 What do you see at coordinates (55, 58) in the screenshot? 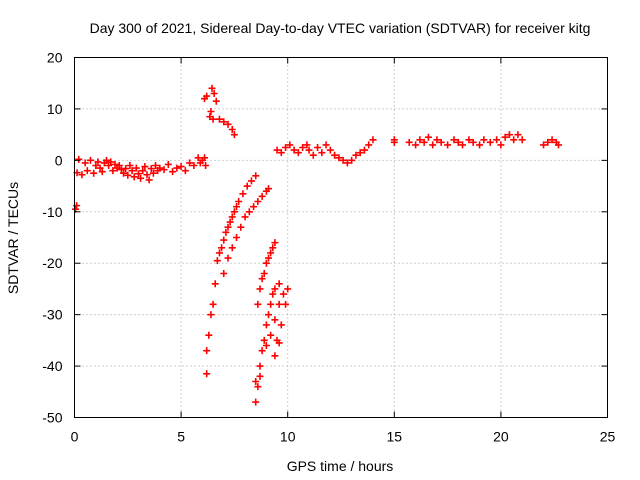
I see `y-tick-label: 20` at bounding box center [55, 58].